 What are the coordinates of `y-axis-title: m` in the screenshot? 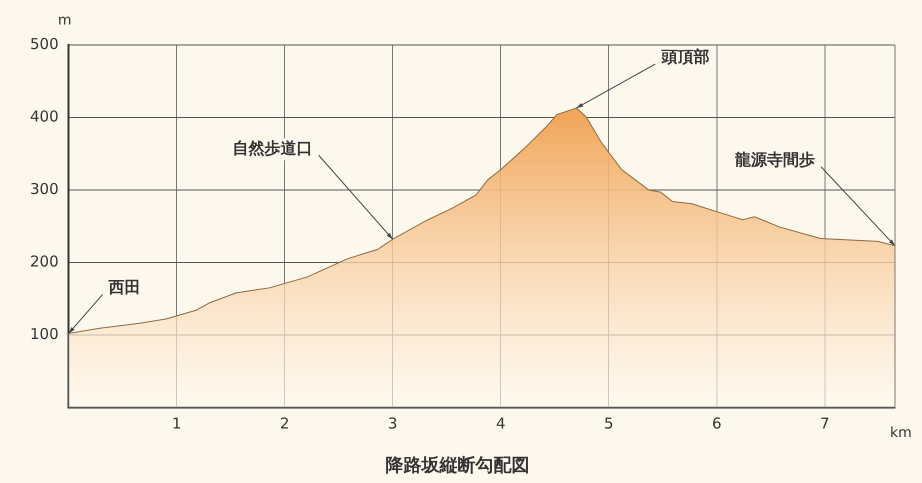 It's located at (65, 20).